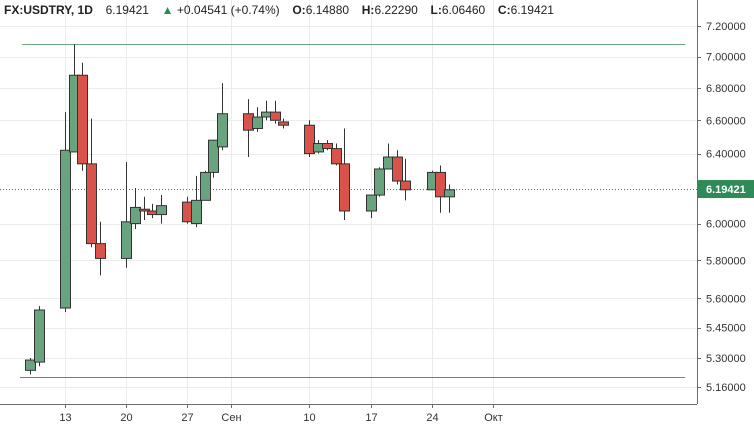  I want to click on time-axis: 13 20 27 Сен 10 17 24 Окт, so click(281, 414).